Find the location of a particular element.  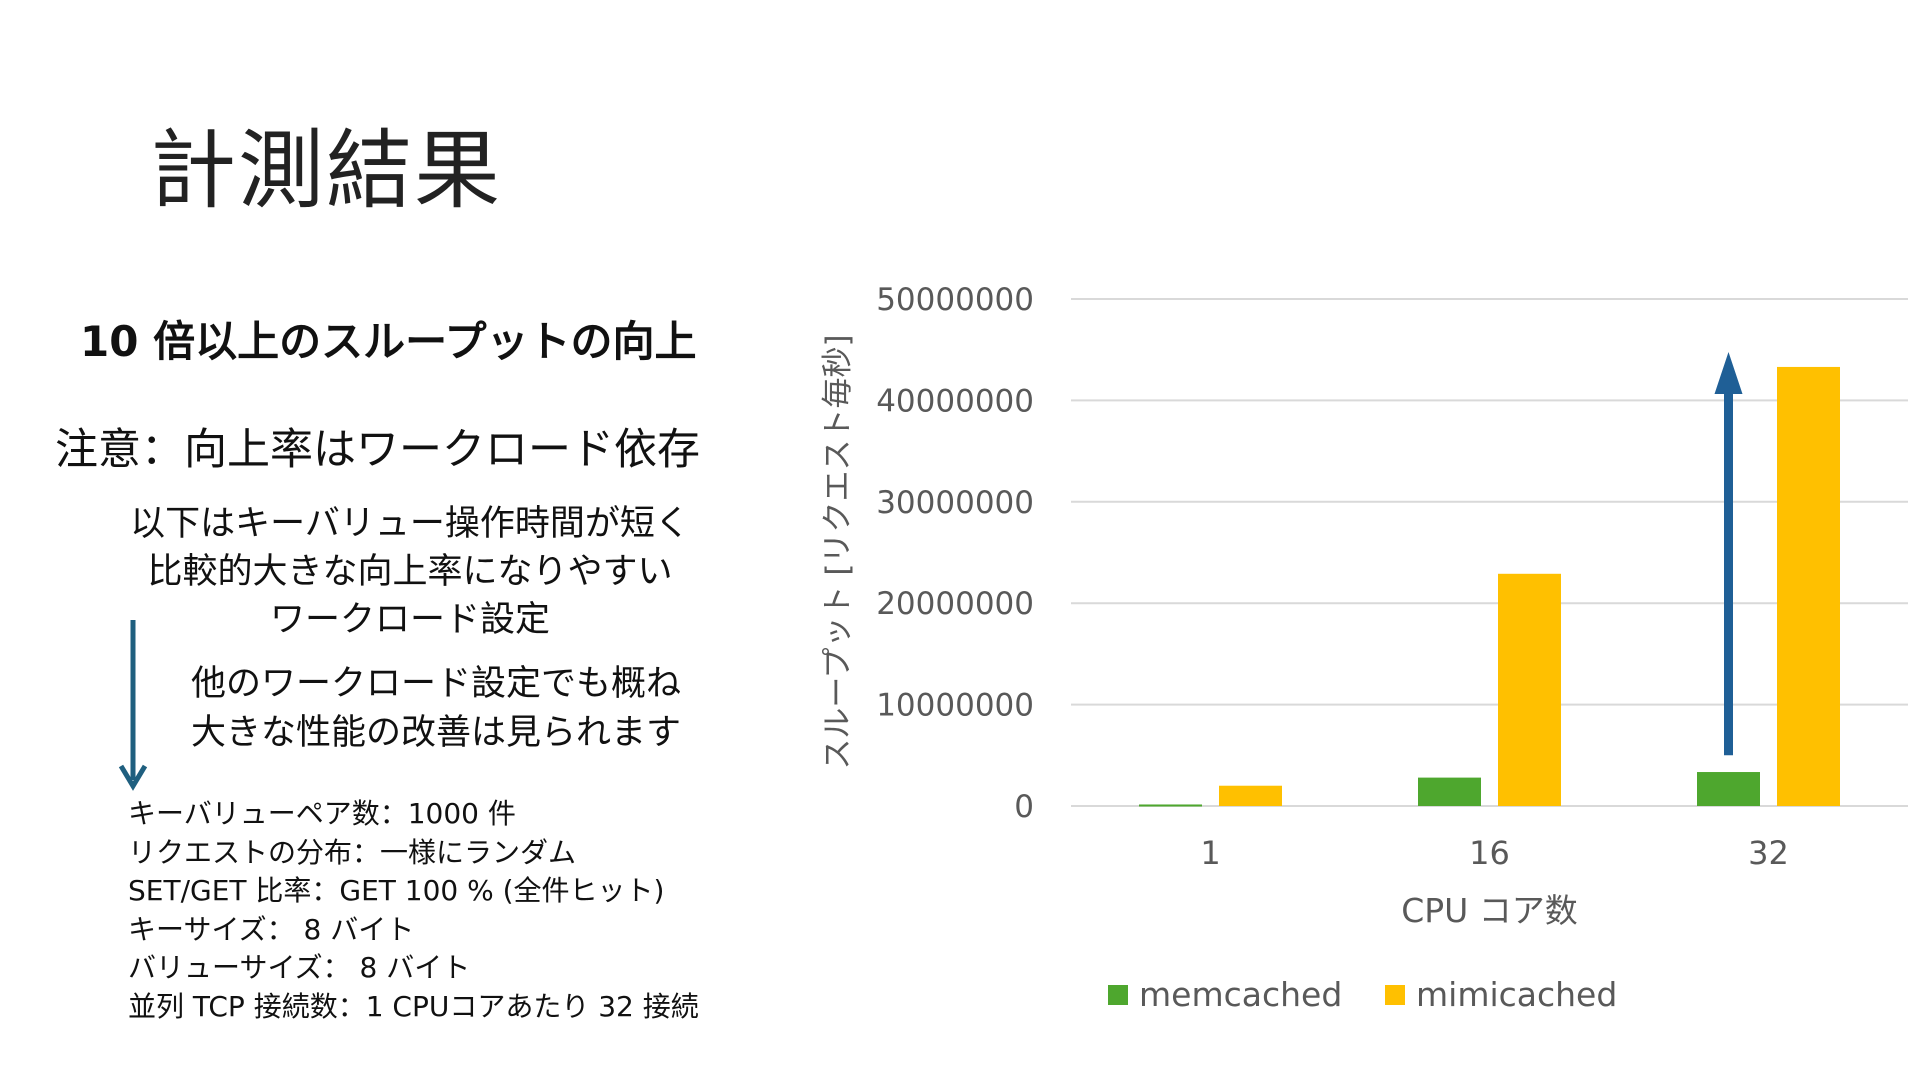

y-tick-label: 0 is located at coordinates (1024, 807).